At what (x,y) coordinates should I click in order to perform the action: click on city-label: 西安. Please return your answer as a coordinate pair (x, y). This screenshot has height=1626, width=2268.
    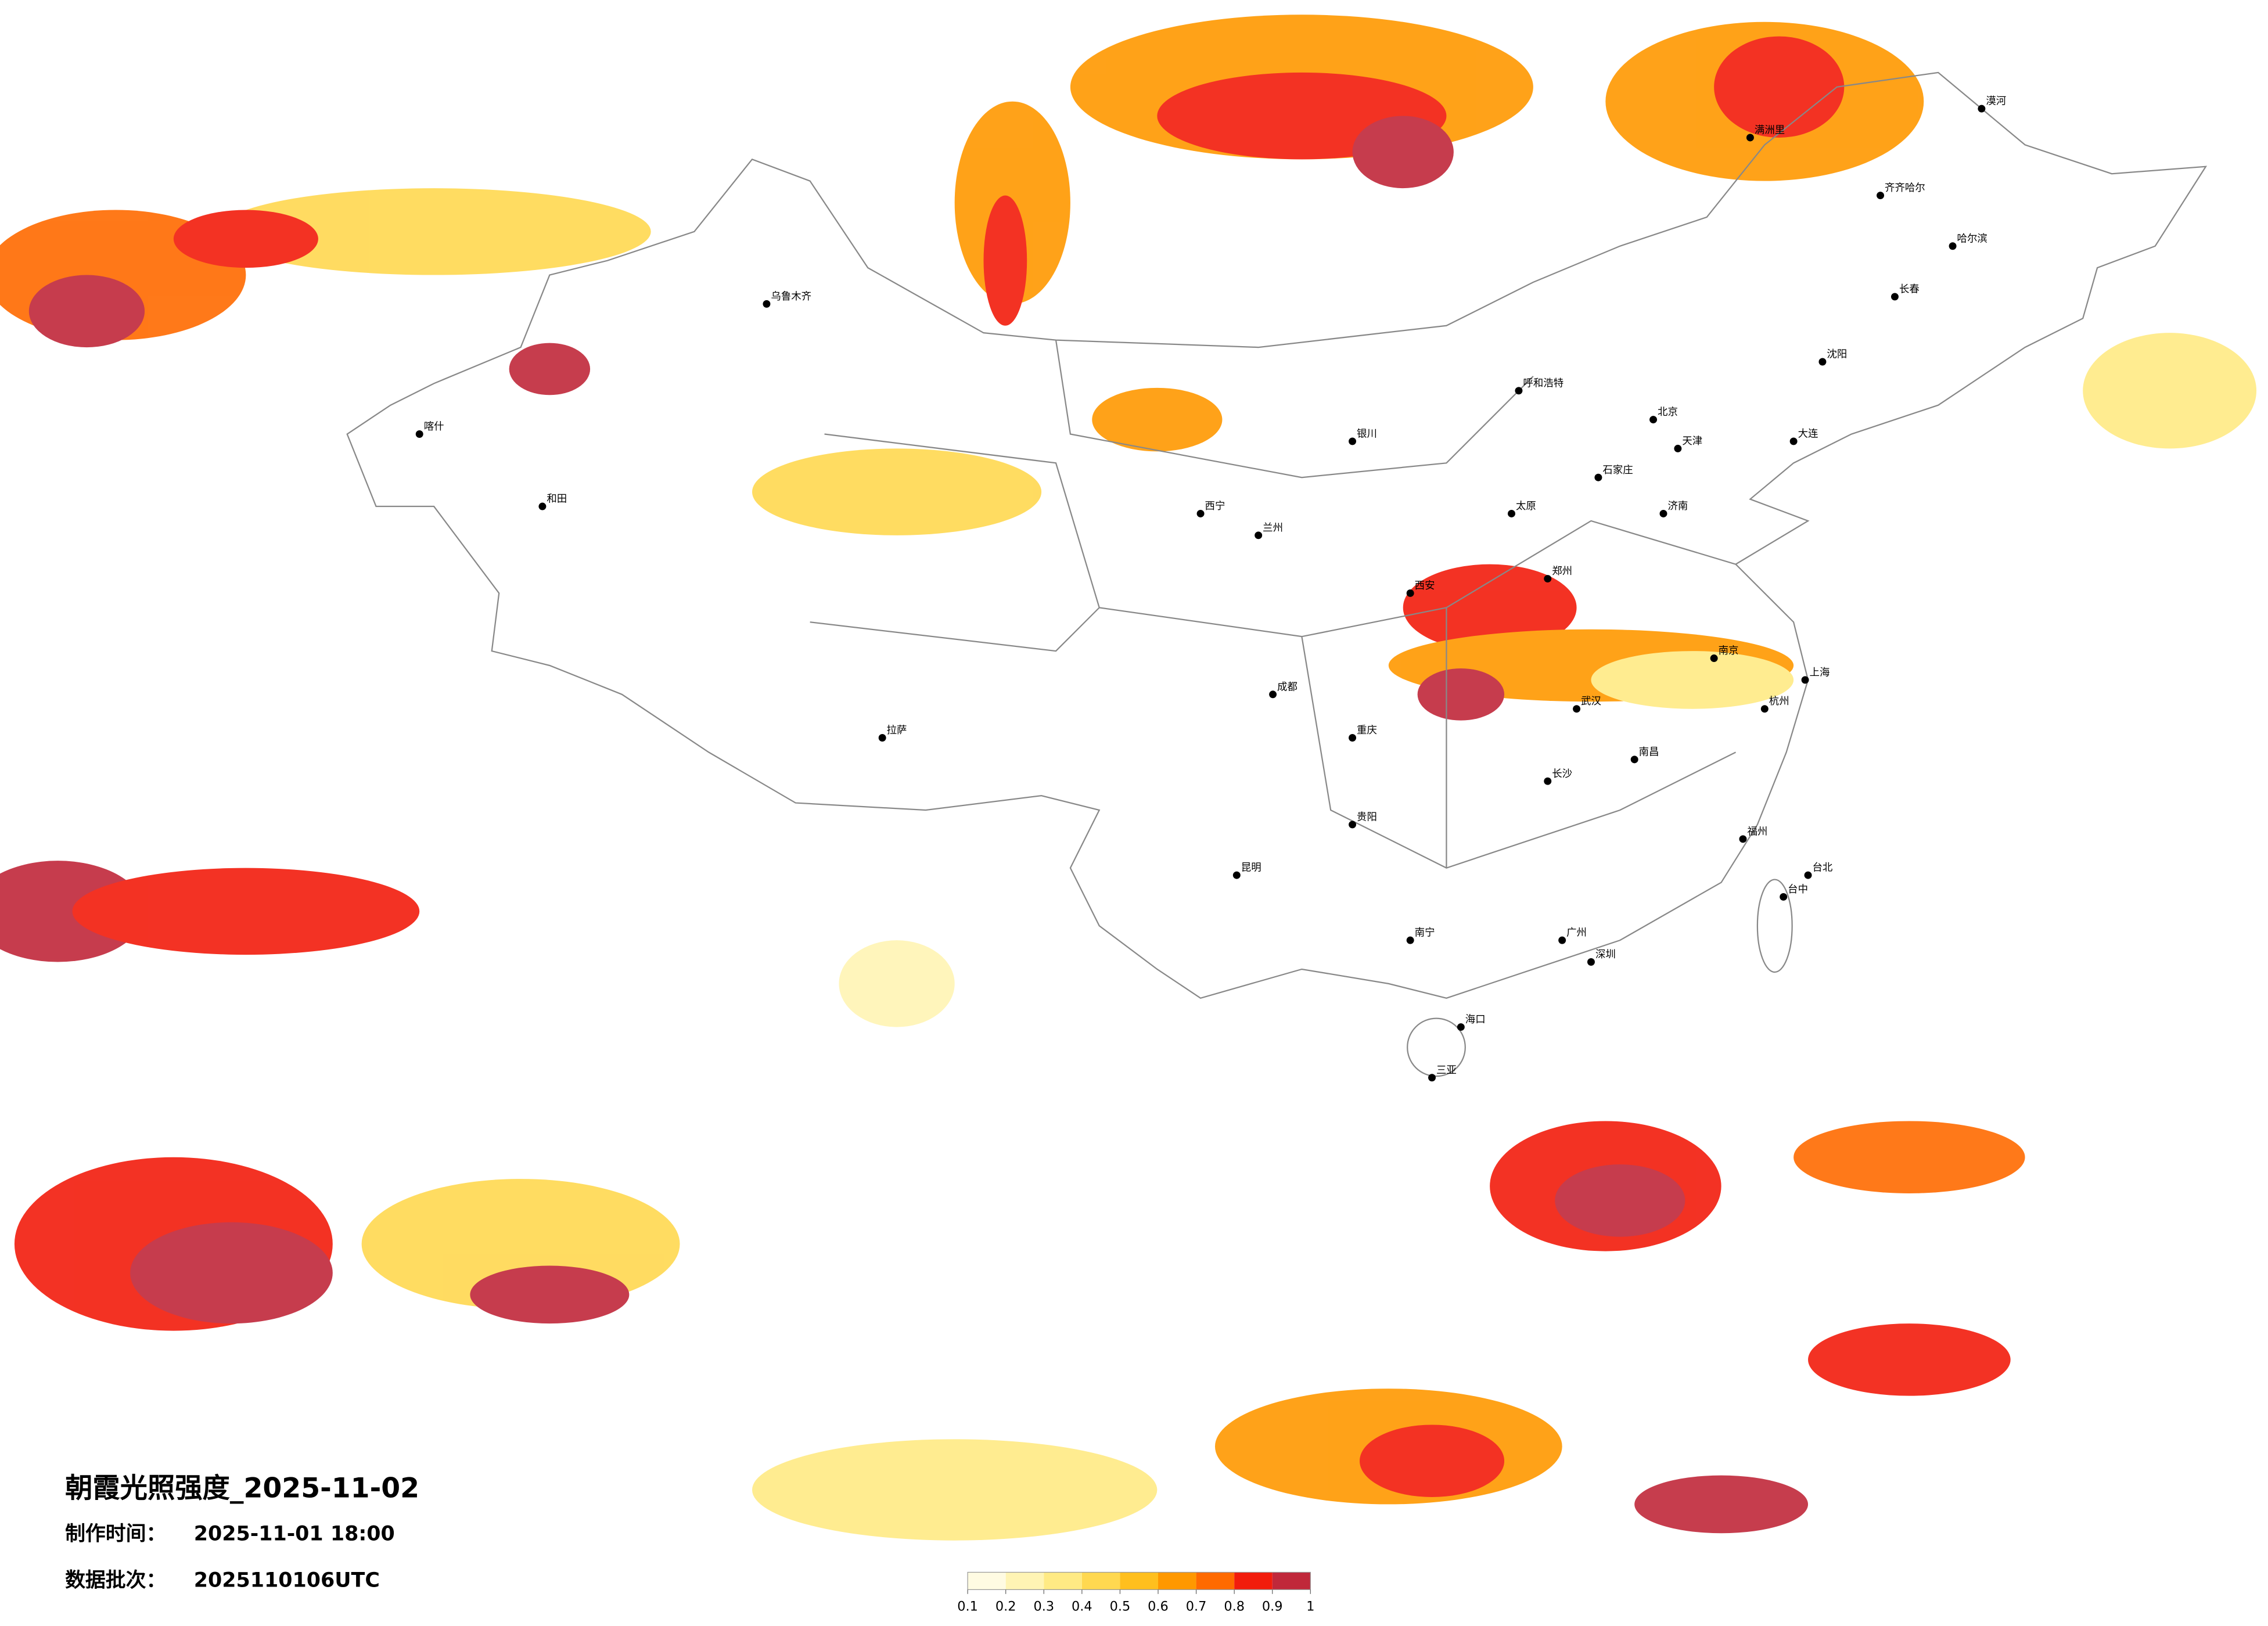
    Looking at the image, I should click on (1425, 586).